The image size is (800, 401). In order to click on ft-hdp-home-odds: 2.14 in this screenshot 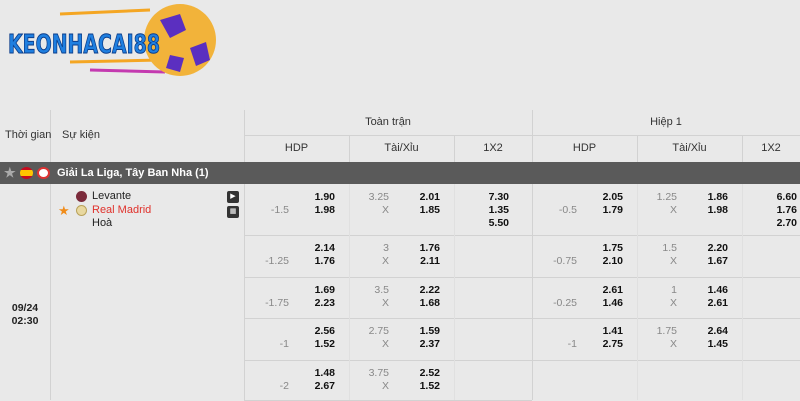, I will do `click(324, 248)`.